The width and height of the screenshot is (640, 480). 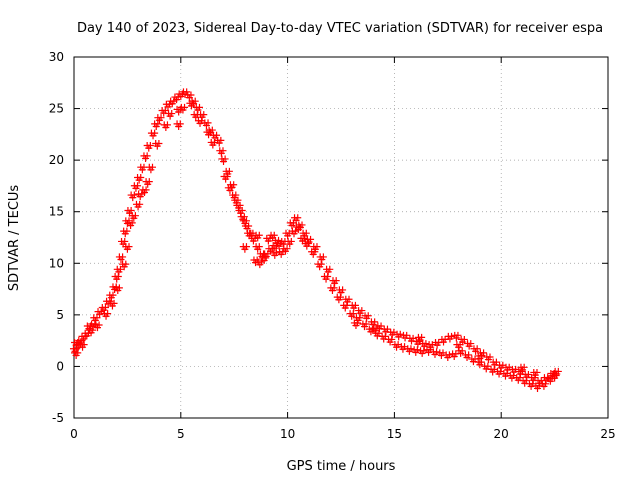 What do you see at coordinates (56, 212) in the screenshot?
I see `y-tick-label: 15` at bounding box center [56, 212].